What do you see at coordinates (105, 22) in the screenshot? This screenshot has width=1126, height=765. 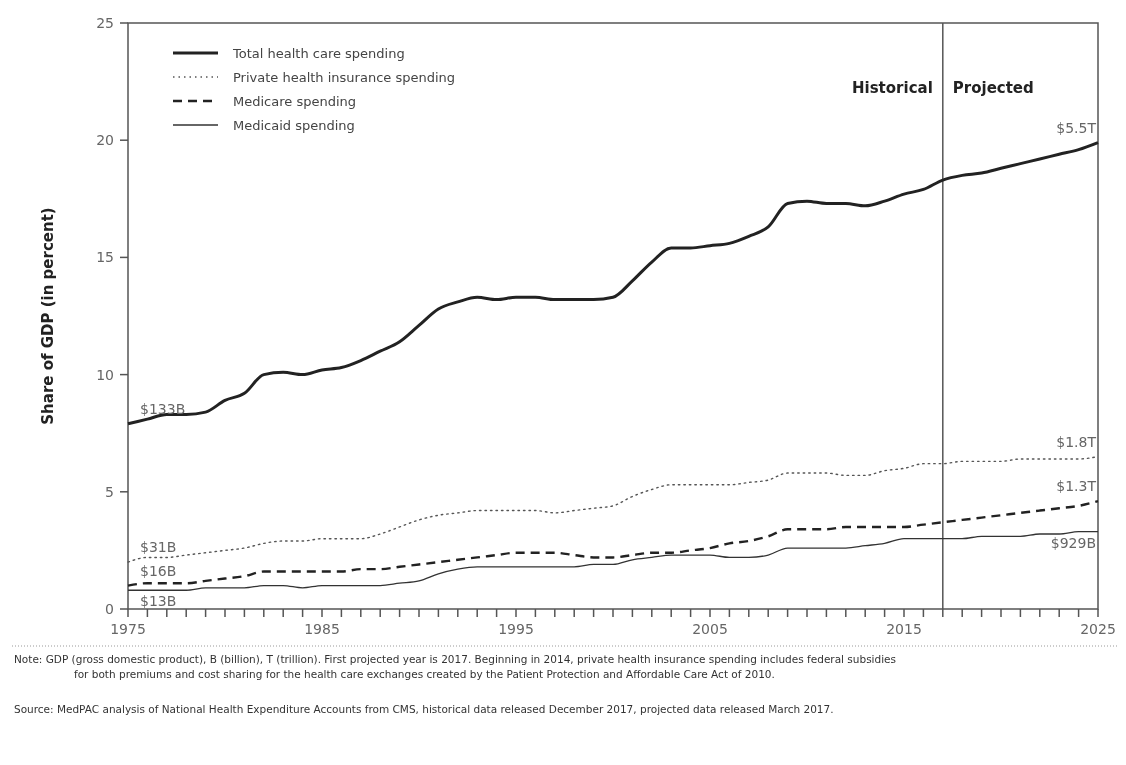 I see `y-tick-label: 25` at bounding box center [105, 22].